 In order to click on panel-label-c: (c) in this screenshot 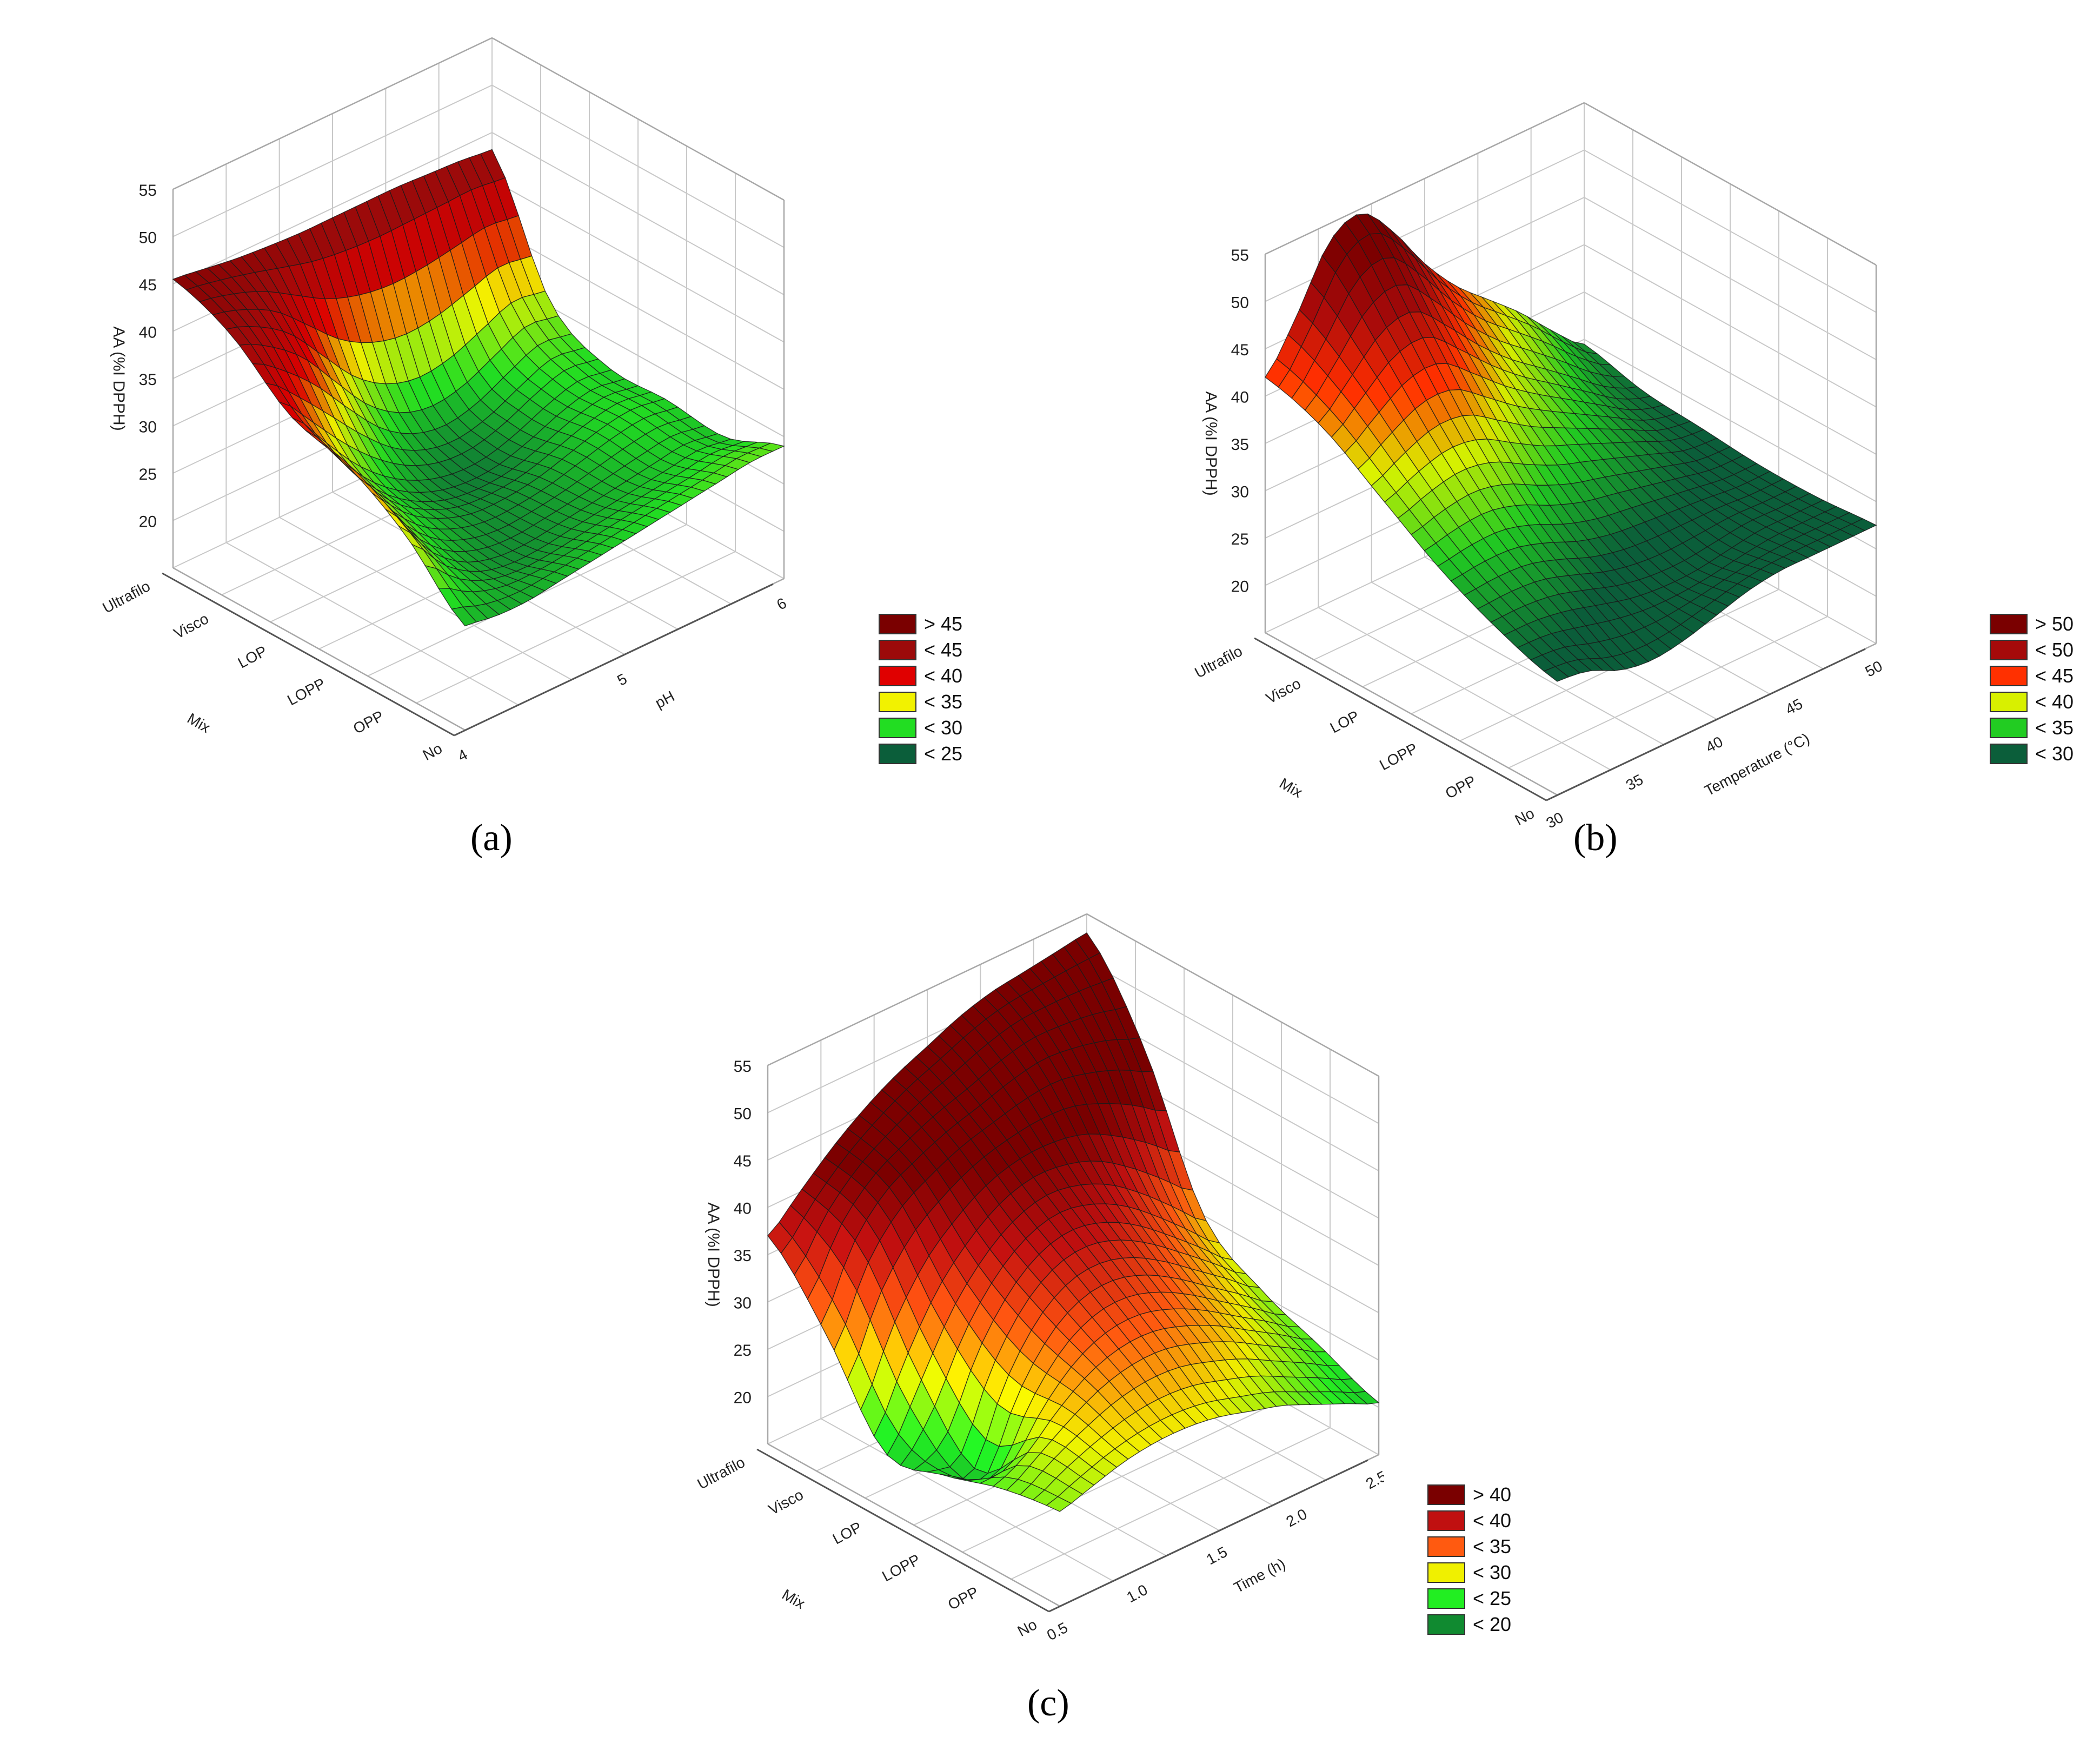, I will do `click(1048, 1703)`.